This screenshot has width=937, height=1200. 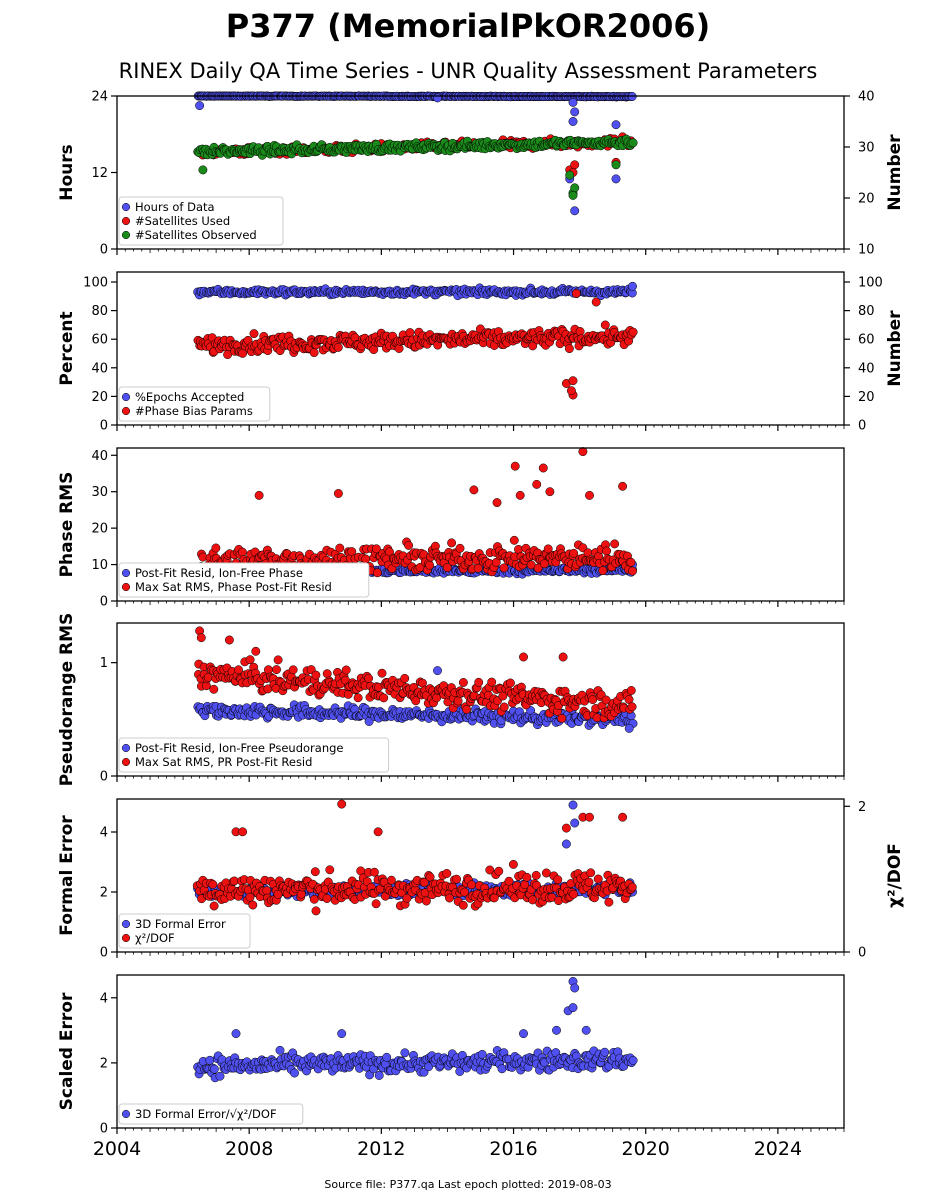 I want to click on y-tick-label: 1, so click(x=104, y=663).